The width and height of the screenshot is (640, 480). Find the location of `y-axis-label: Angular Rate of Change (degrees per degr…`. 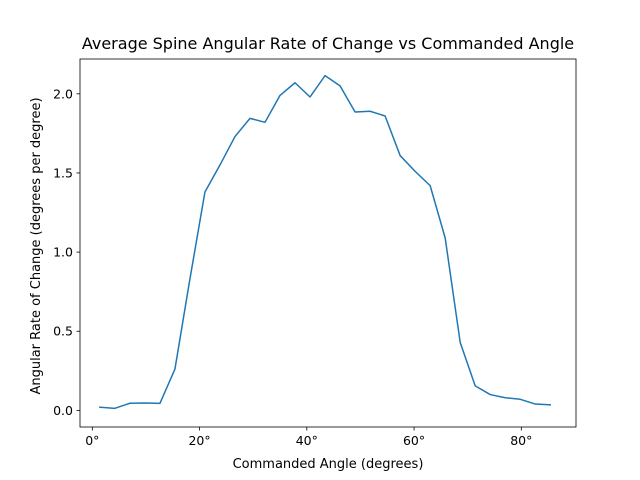

y-axis-label: Angular Rate of Change (degrees per degr… is located at coordinates (36, 245).